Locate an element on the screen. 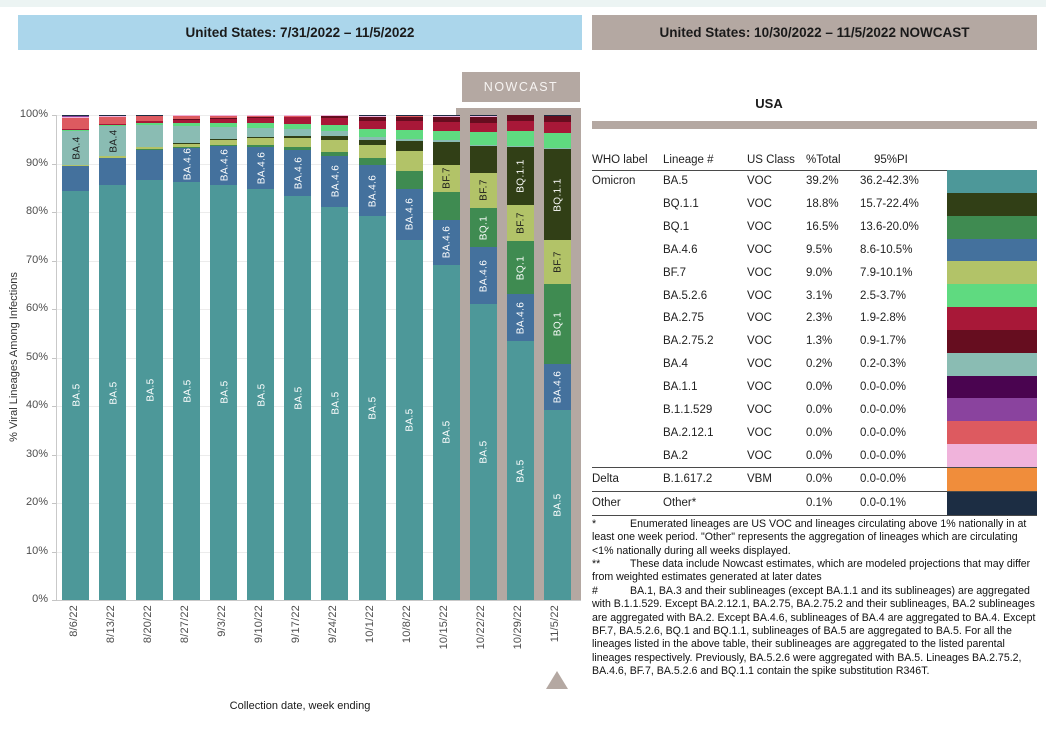 This screenshot has width=1046, height=736. bar-segment-10/8/22-BA.4 is located at coordinates (409, 140).